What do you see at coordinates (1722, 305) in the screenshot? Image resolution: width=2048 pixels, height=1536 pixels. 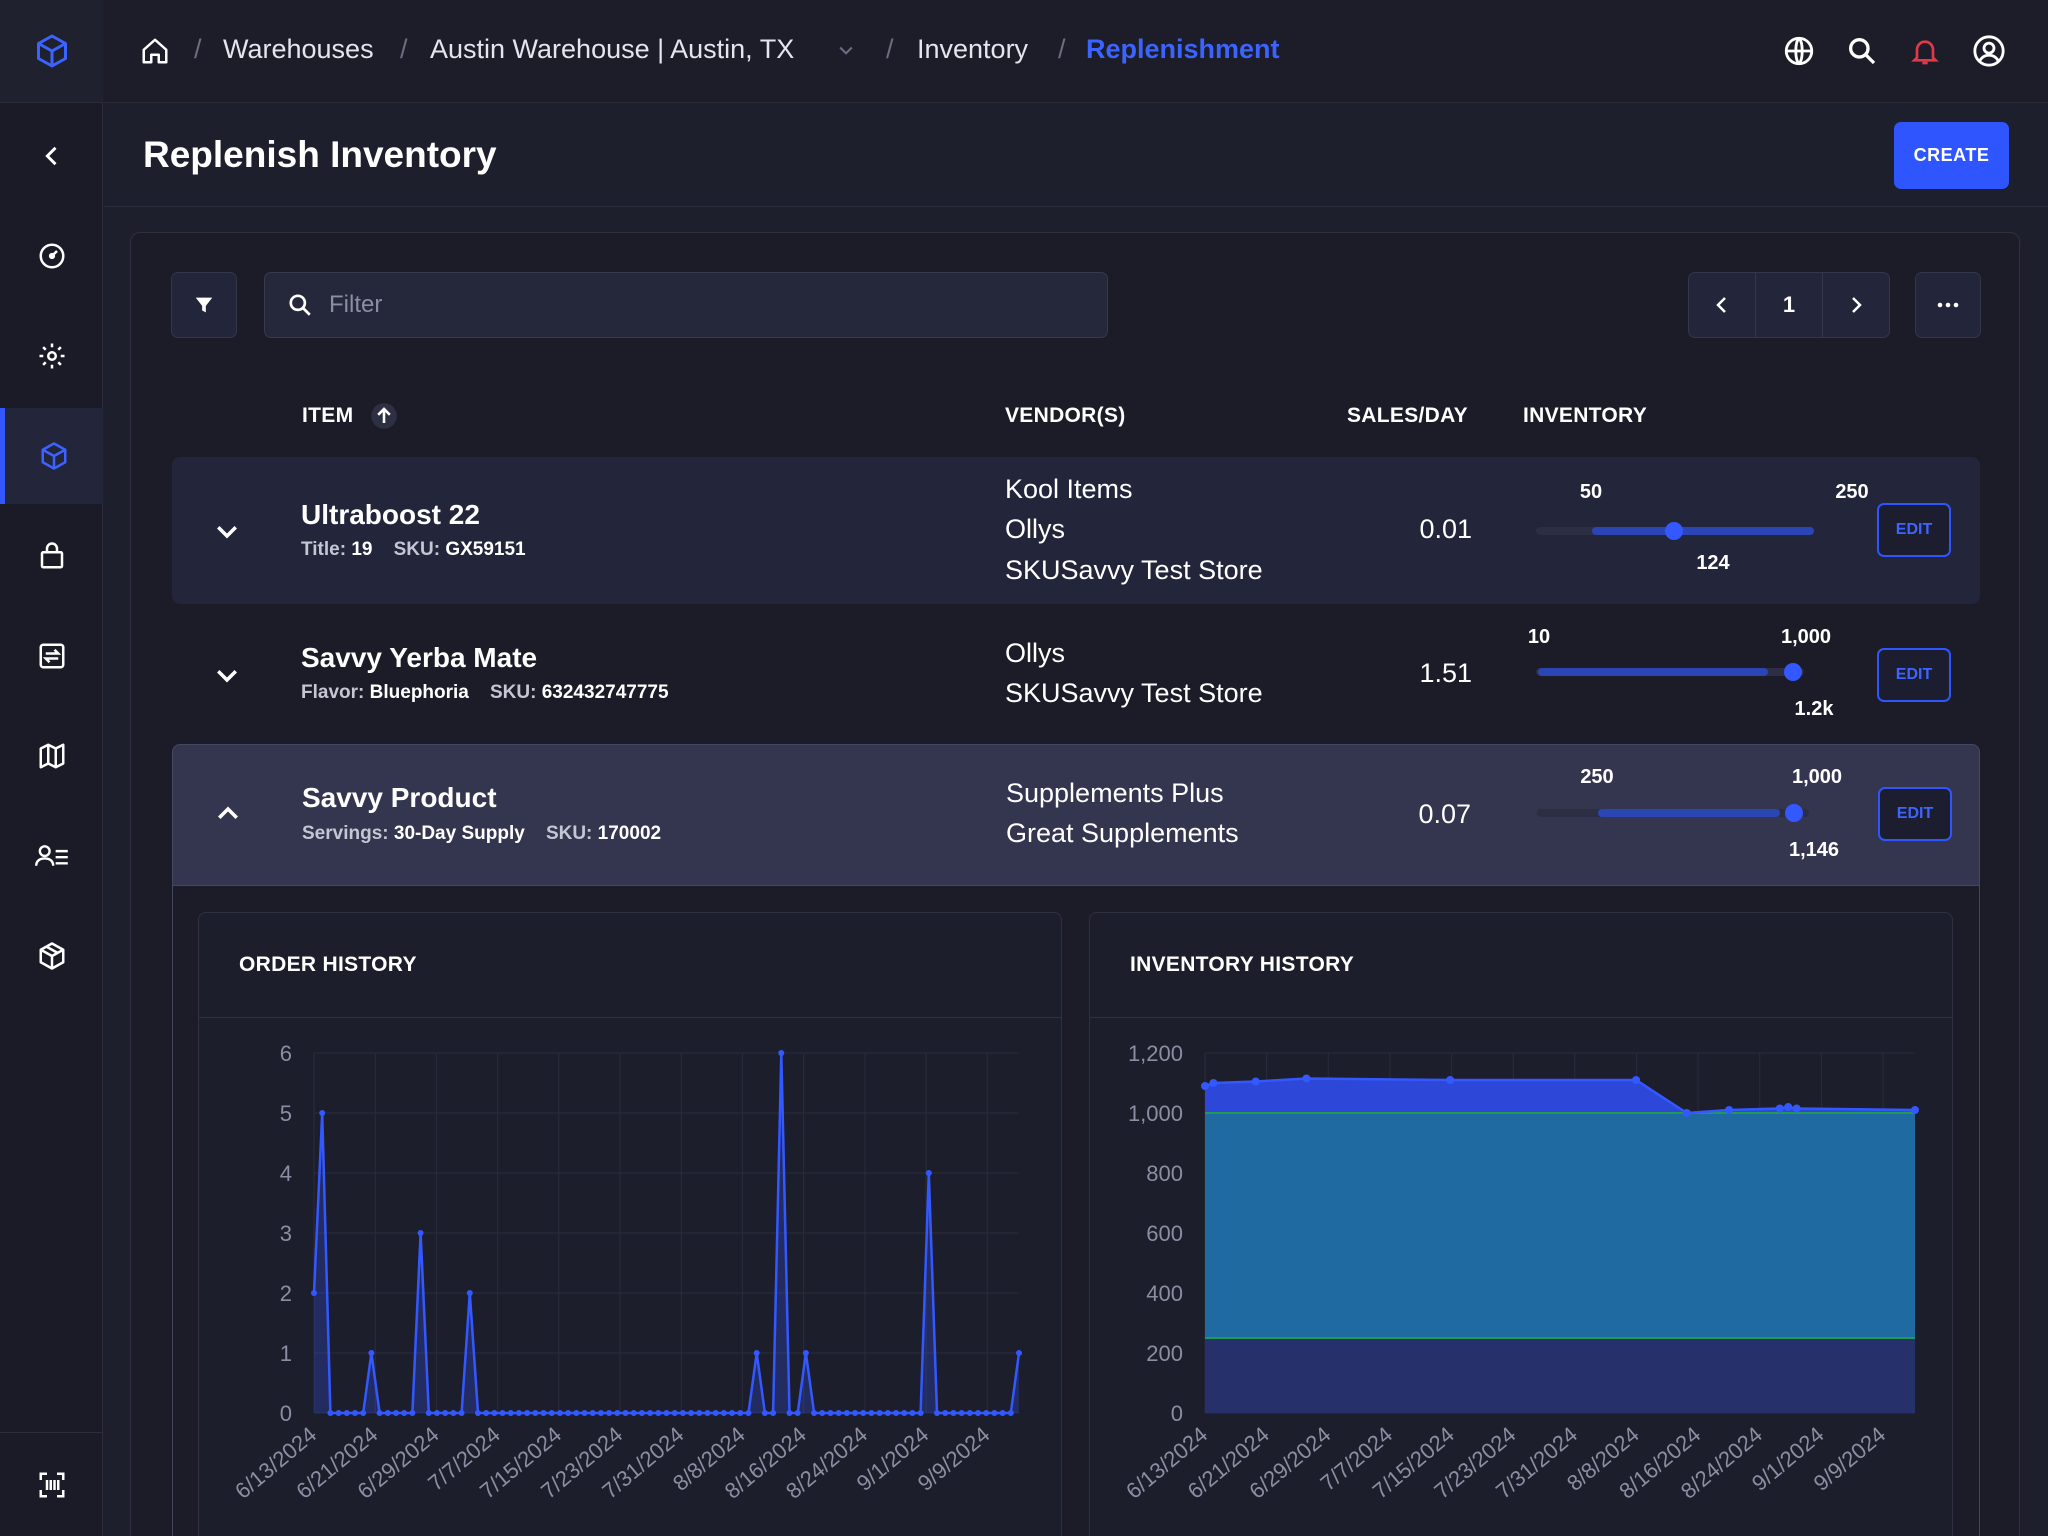 I see `prev-page-button` at bounding box center [1722, 305].